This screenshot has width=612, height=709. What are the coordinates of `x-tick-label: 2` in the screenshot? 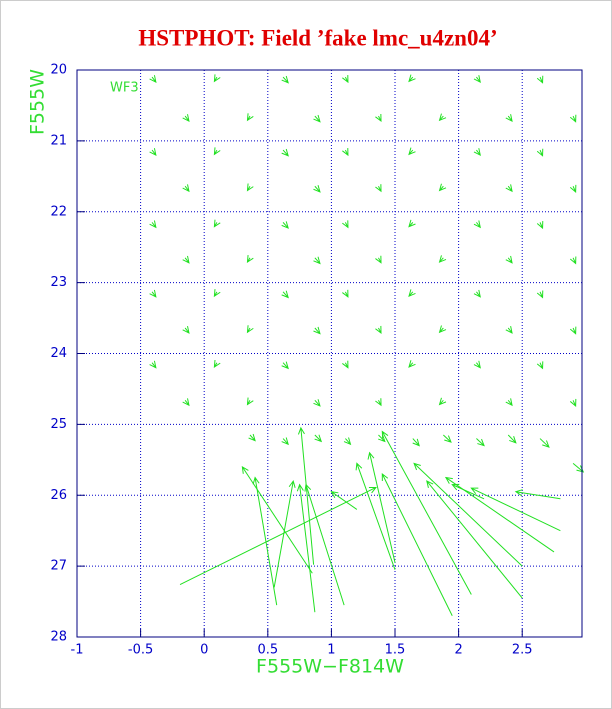 It's located at (458, 650).